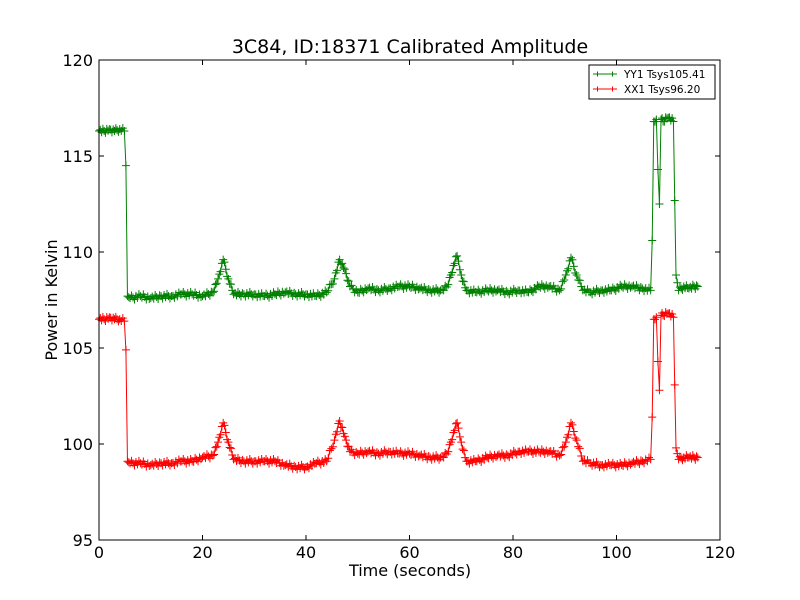 This screenshot has height=600, width=800. Describe the element at coordinates (99, 552) in the screenshot. I see `x-tick-label: 0` at that location.